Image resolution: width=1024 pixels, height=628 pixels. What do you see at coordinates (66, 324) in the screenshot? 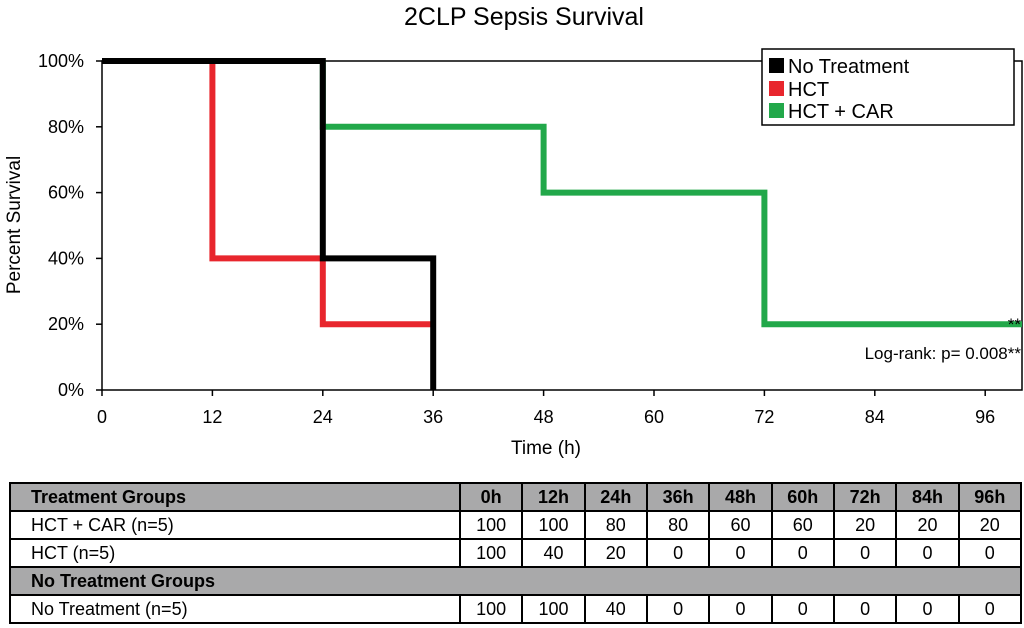
I see `y-tick-label: 20%` at bounding box center [66, 324].